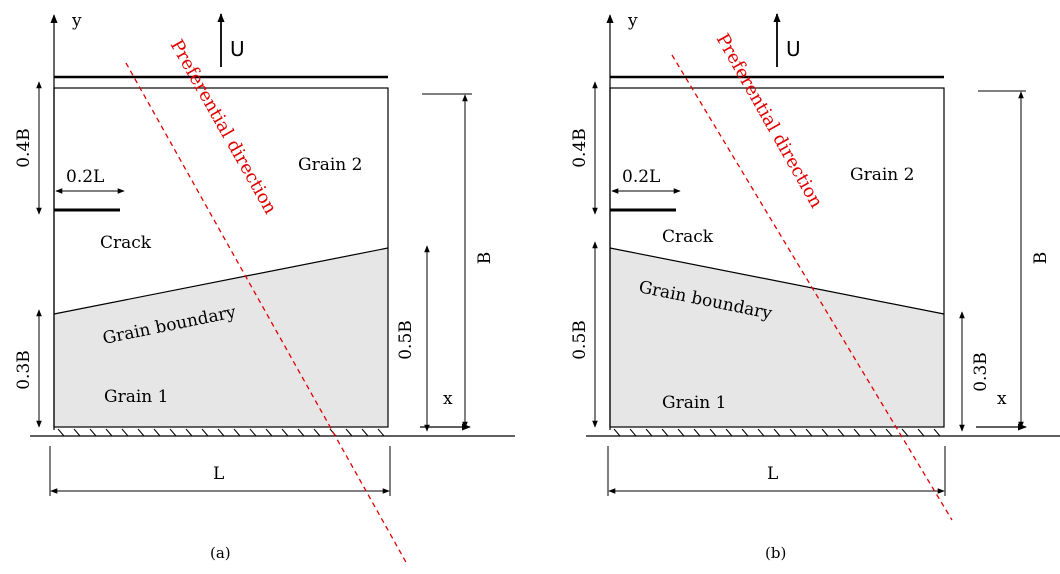 The width and height of the screenshot is (1060, 574). I want to click on dim-right-inner-label: 0.3B, so click(981, 372).